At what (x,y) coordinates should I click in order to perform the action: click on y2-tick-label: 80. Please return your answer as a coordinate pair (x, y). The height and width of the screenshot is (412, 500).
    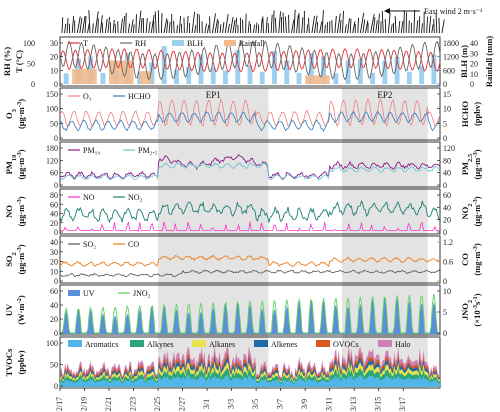
    Looking at the image, I should click on (447, 160).